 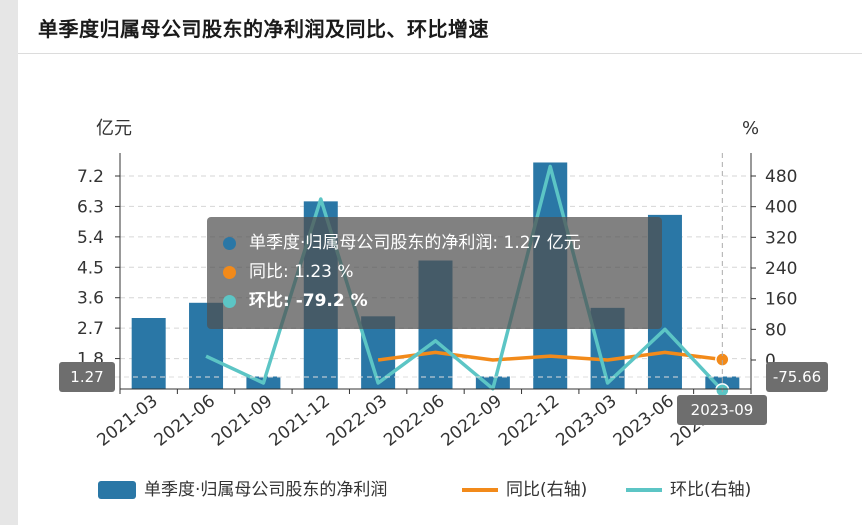 What do you see at coordinates (90, 268) in the screenshot?
I see `left-tick-label: 4.5` at bounding box center [90, 268].